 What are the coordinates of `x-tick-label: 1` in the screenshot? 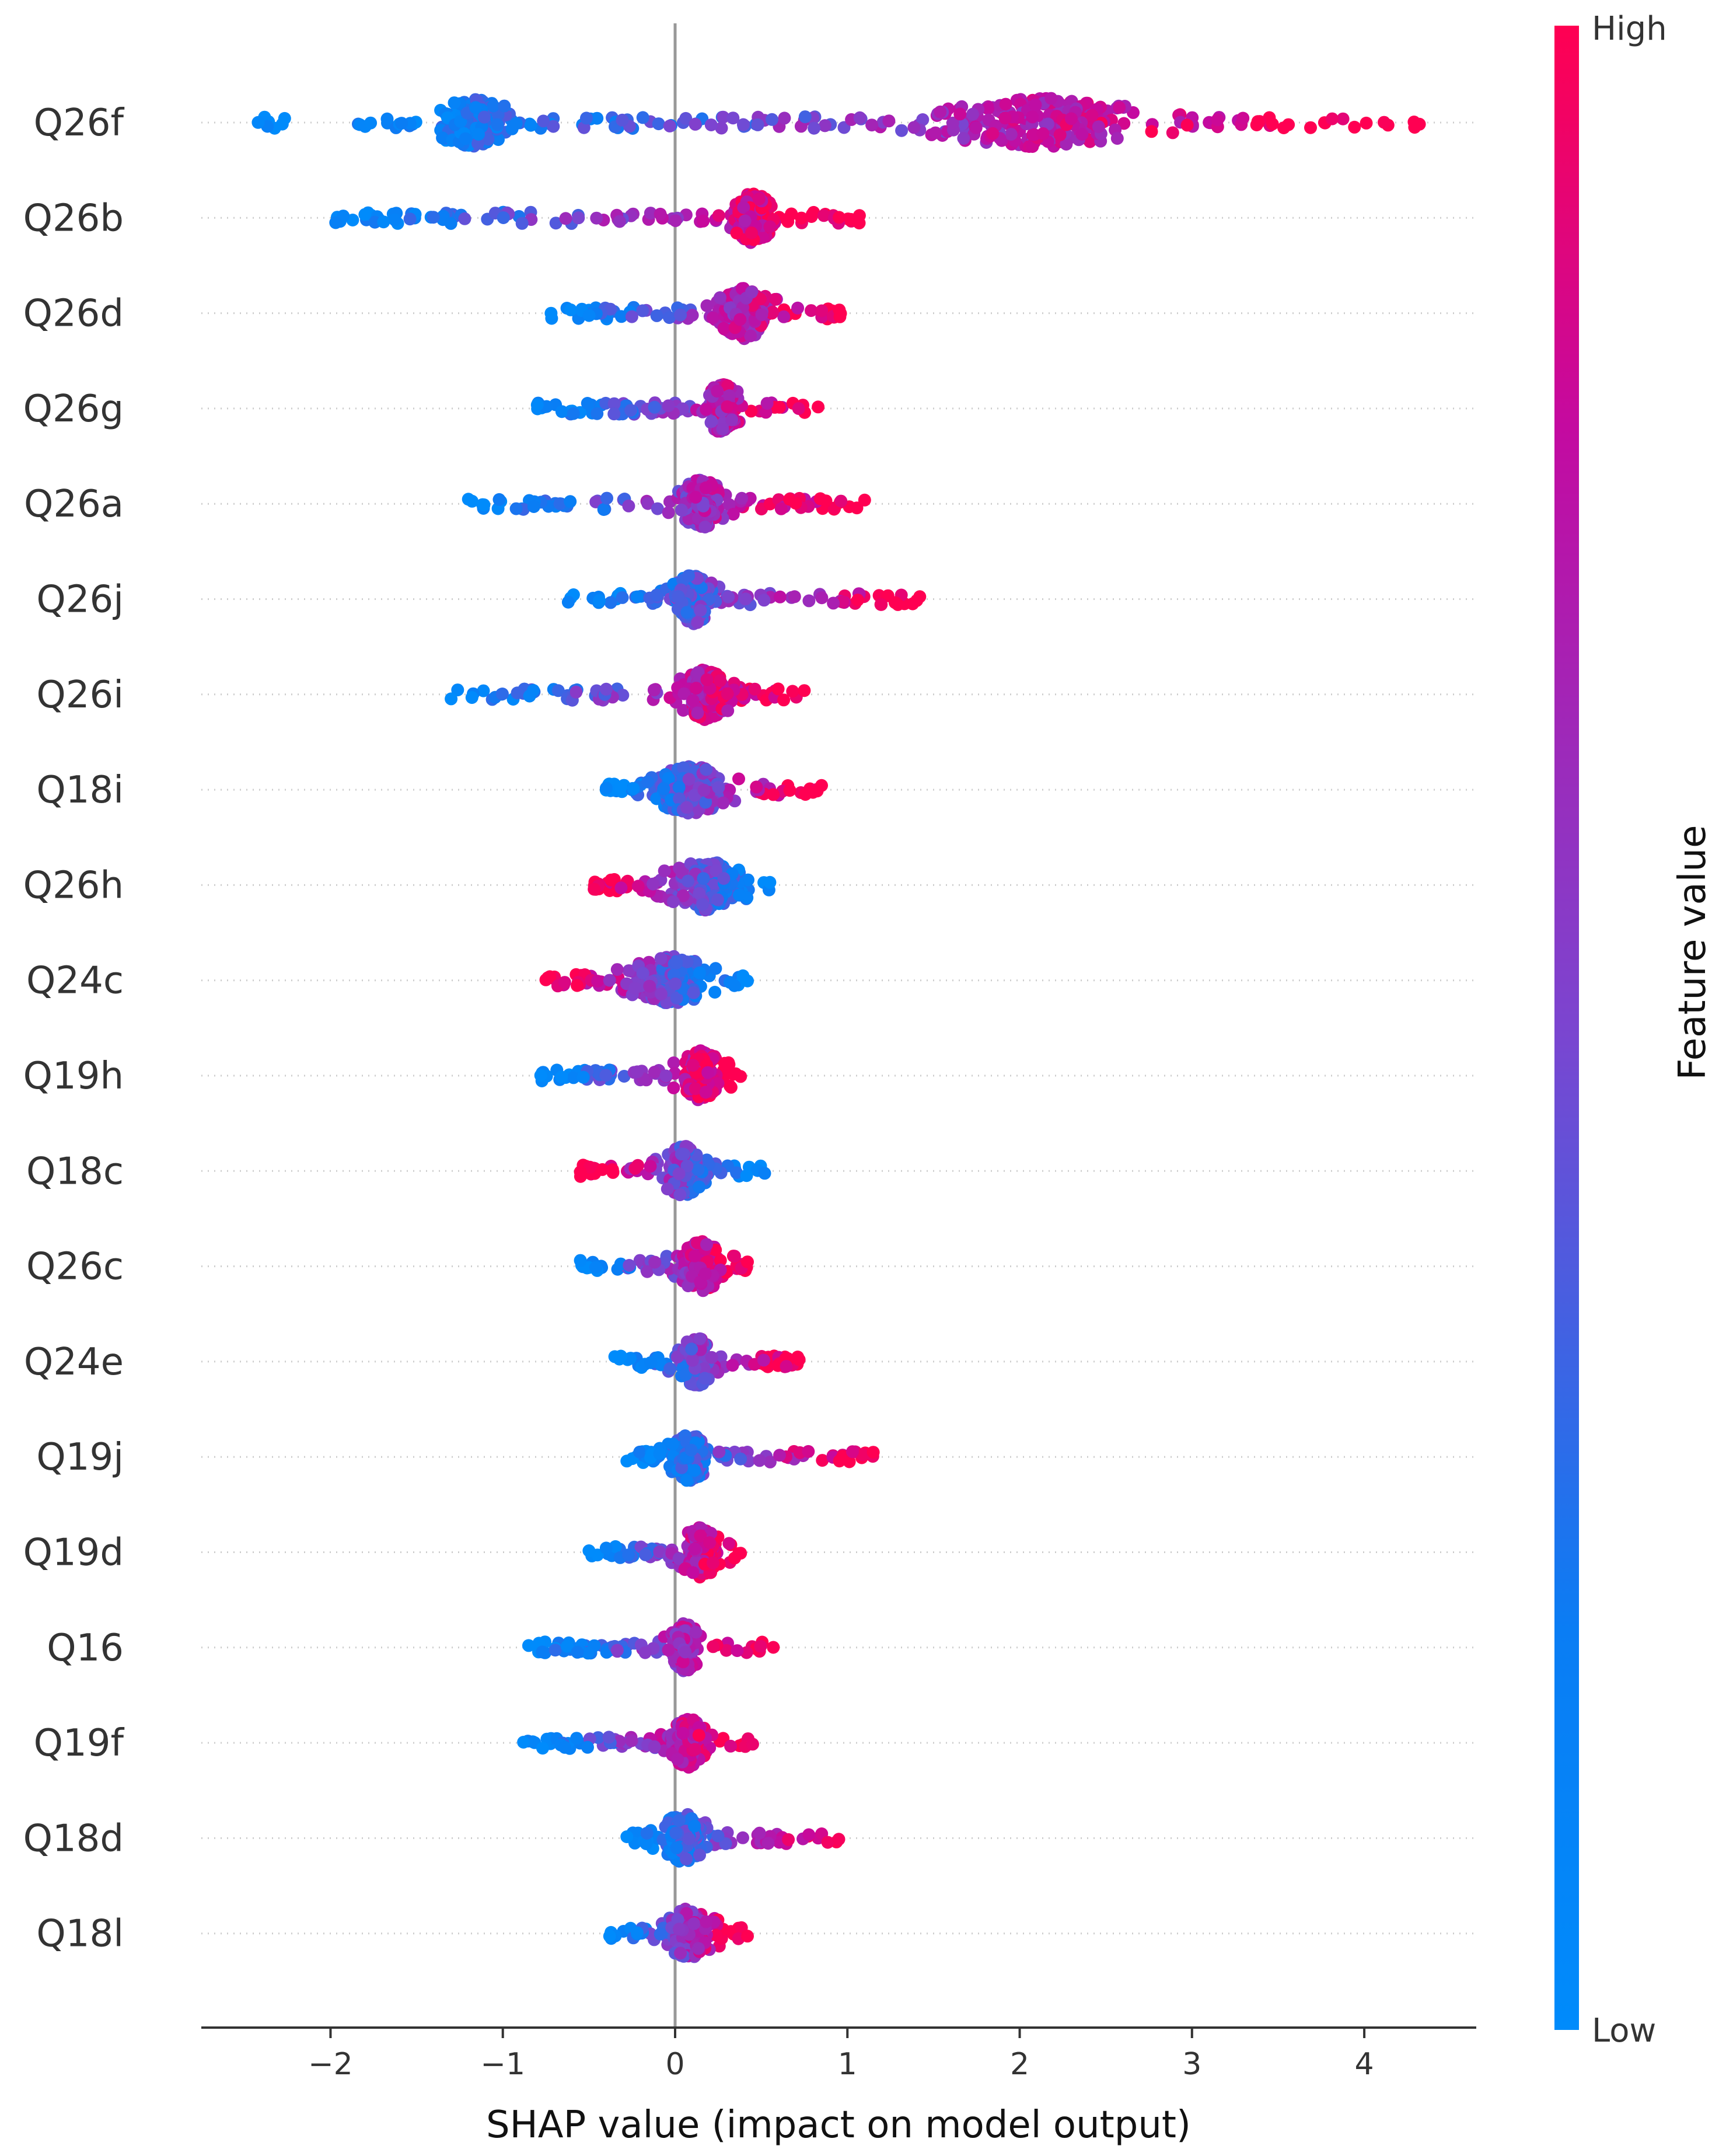 It's located at (847, 2064).